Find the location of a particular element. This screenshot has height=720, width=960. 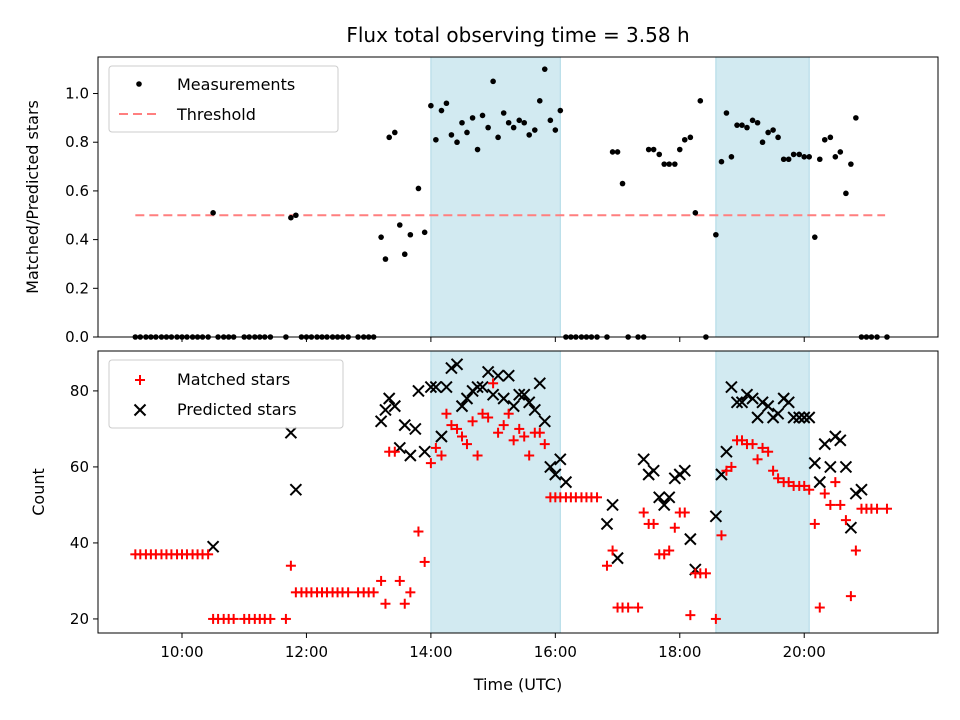

bottom-ytick-label: 80 is located at coordinates (79, 391).